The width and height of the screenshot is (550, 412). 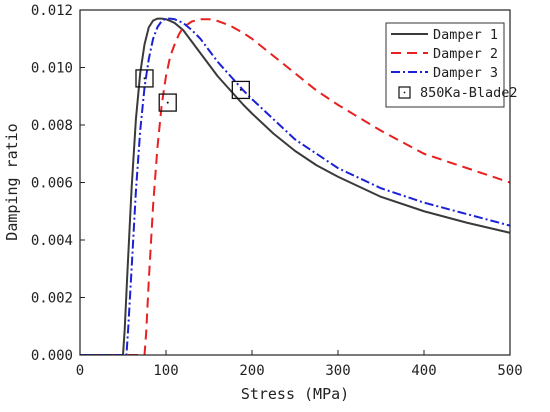 I want to click on x-tick-label: 0, so click(x=80, y=371).